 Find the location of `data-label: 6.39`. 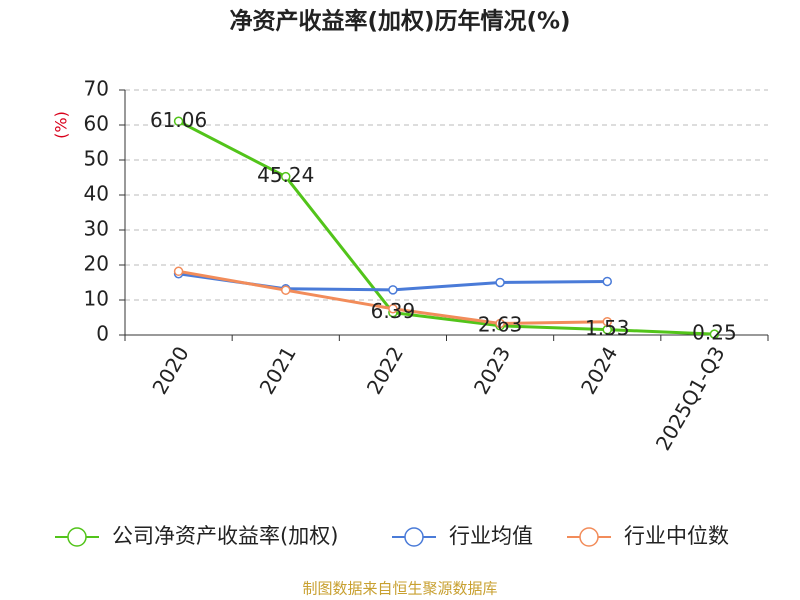

data-label: 6.39 is located at coordinates (393, 311).